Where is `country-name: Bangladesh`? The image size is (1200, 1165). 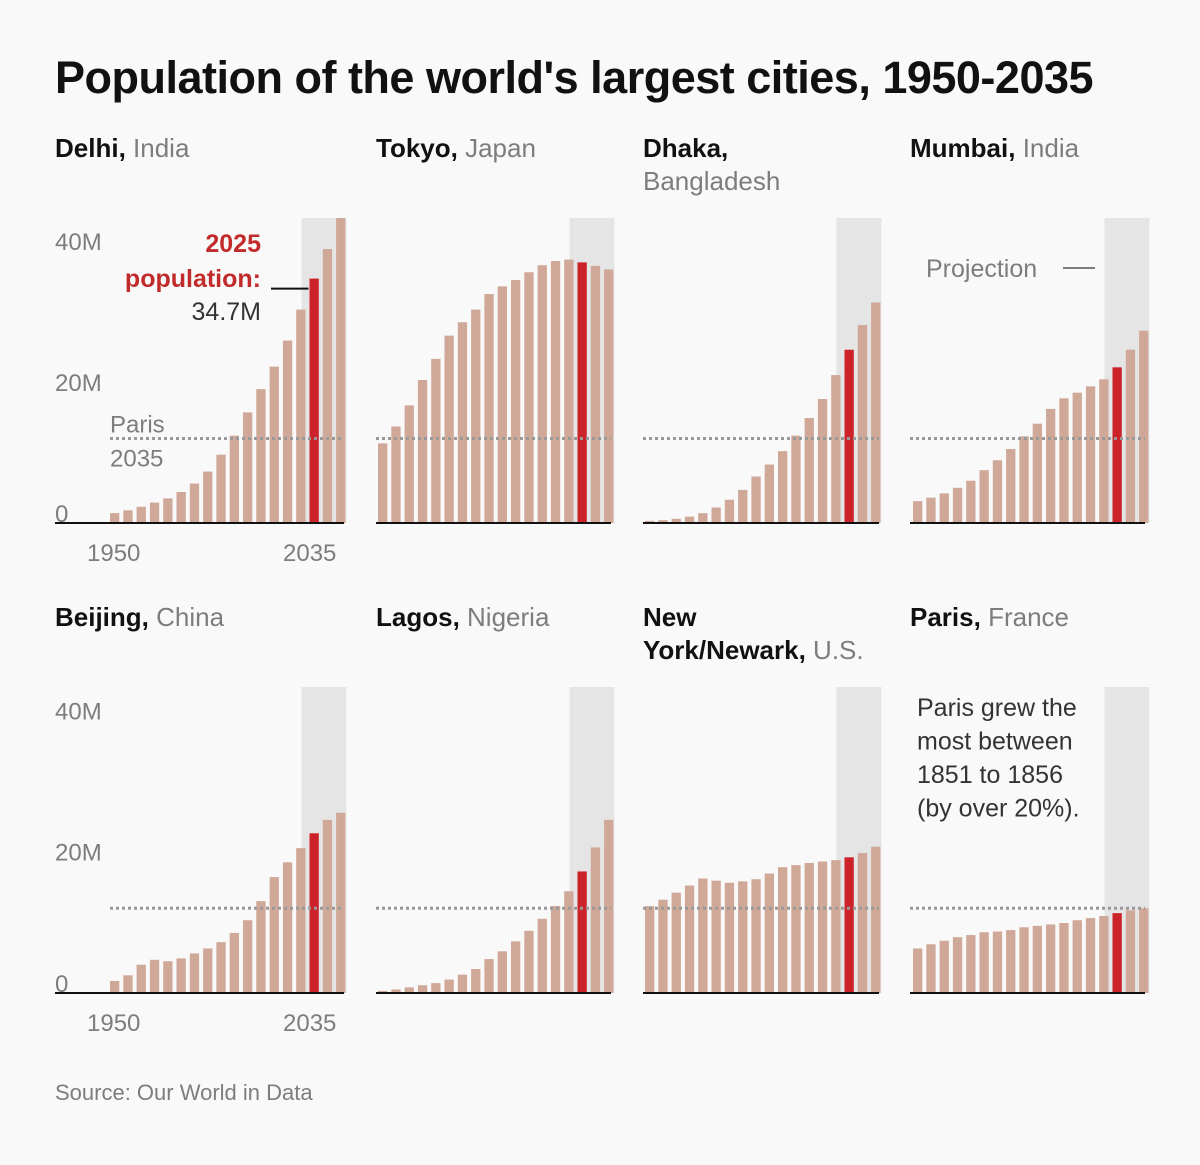 country-name: Bangladesh is located at coordinates (712, 181).